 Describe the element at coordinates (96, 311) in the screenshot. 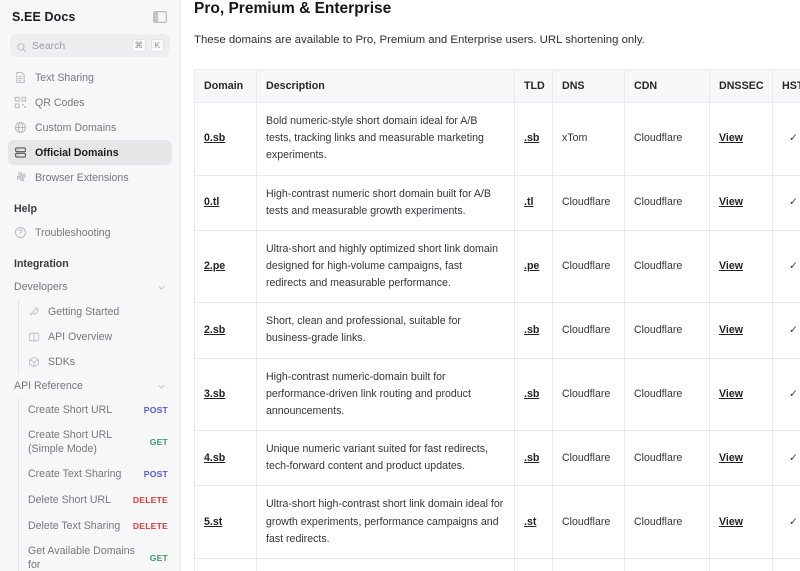

I see `sidebar-item-getting-started: Getting Started` at that location.